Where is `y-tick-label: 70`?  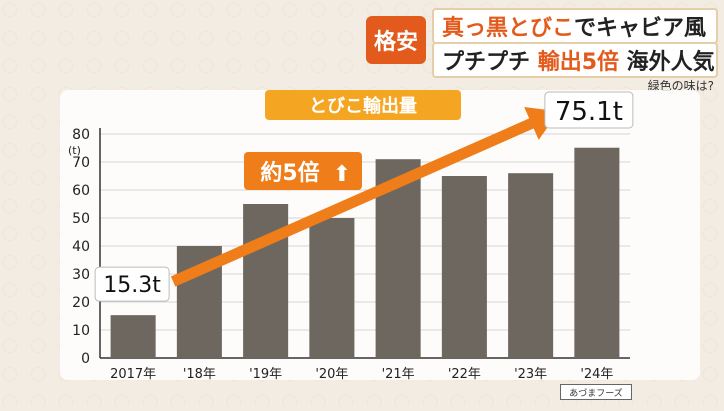
y-tick-label: 70 is located at coordinates (81, 163).